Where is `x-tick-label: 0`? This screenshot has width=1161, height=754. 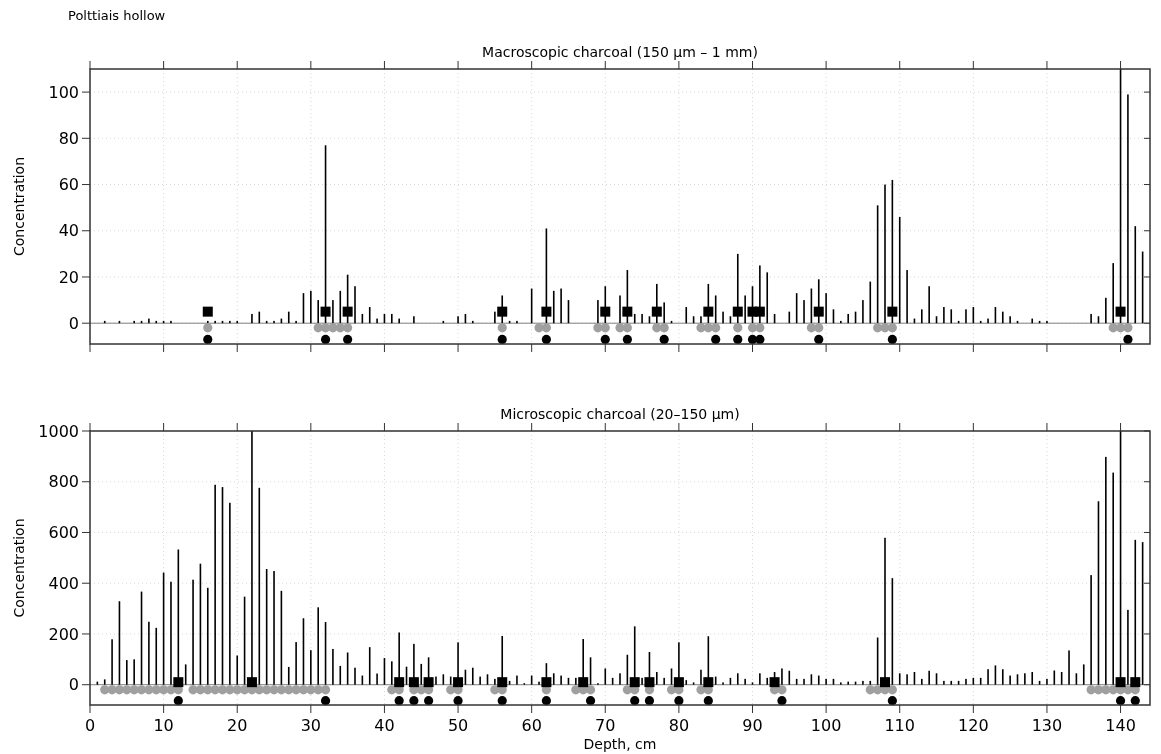 x-tick-label: 0 is located at coordinates (90, 725).